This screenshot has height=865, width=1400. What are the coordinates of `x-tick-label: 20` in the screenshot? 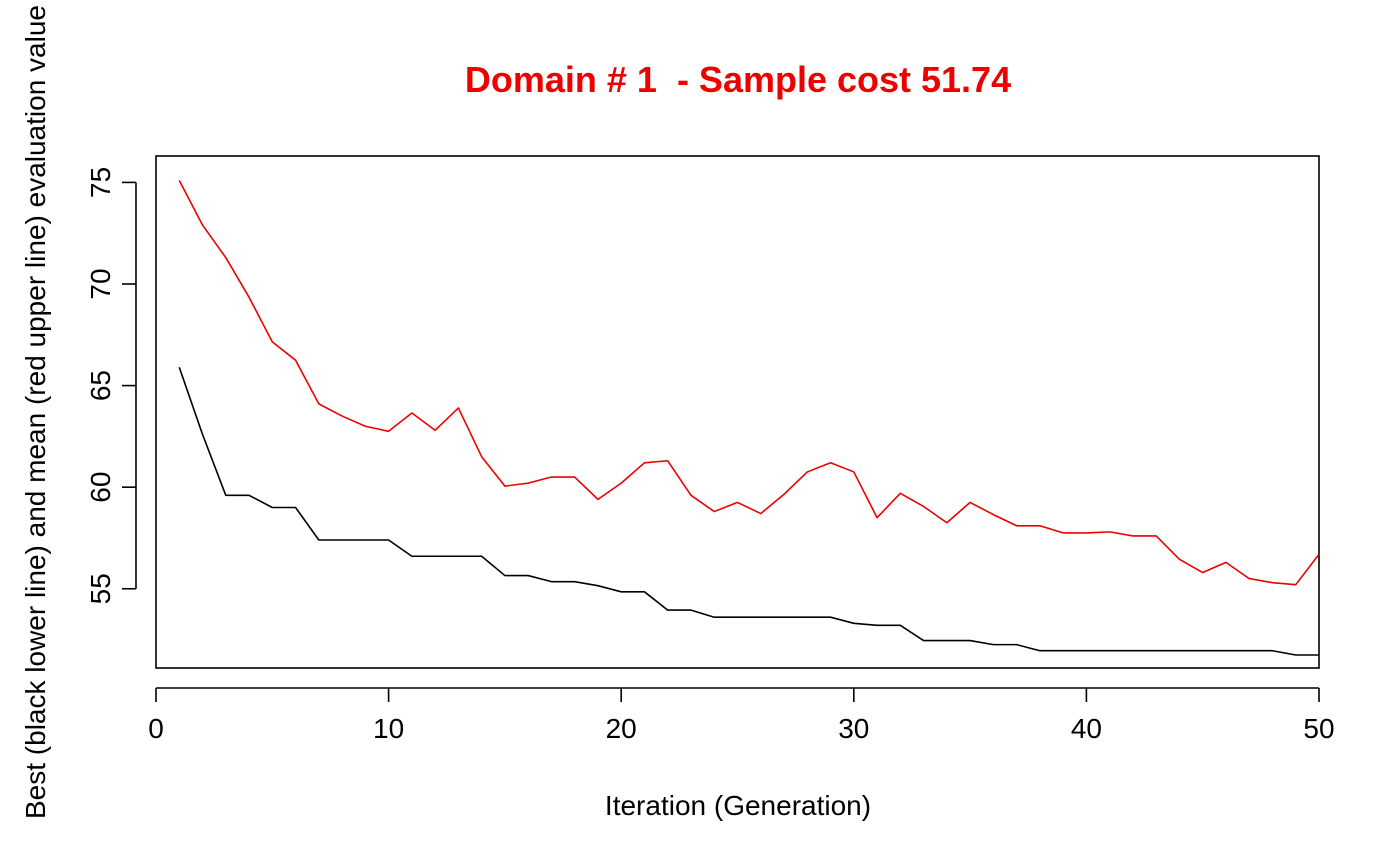 It's located at (621, 728).